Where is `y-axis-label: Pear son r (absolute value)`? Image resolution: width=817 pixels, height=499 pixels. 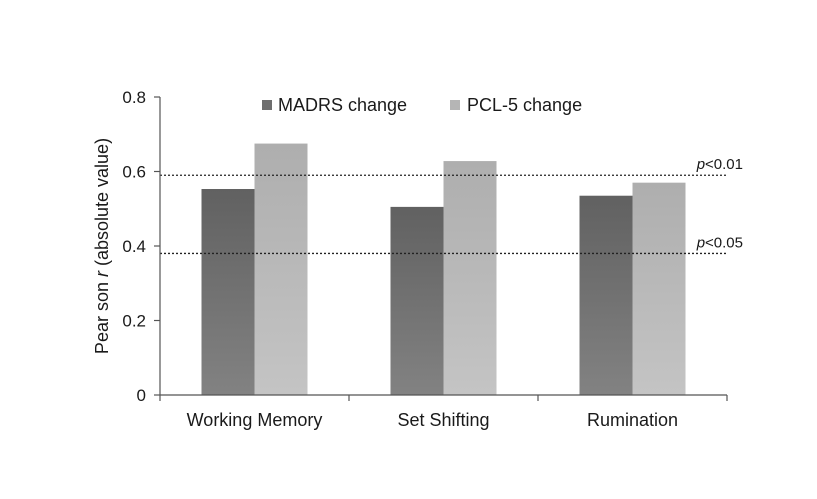 y-axis-label: Pear son r (absolute value) is located at coordinates (102, 246).